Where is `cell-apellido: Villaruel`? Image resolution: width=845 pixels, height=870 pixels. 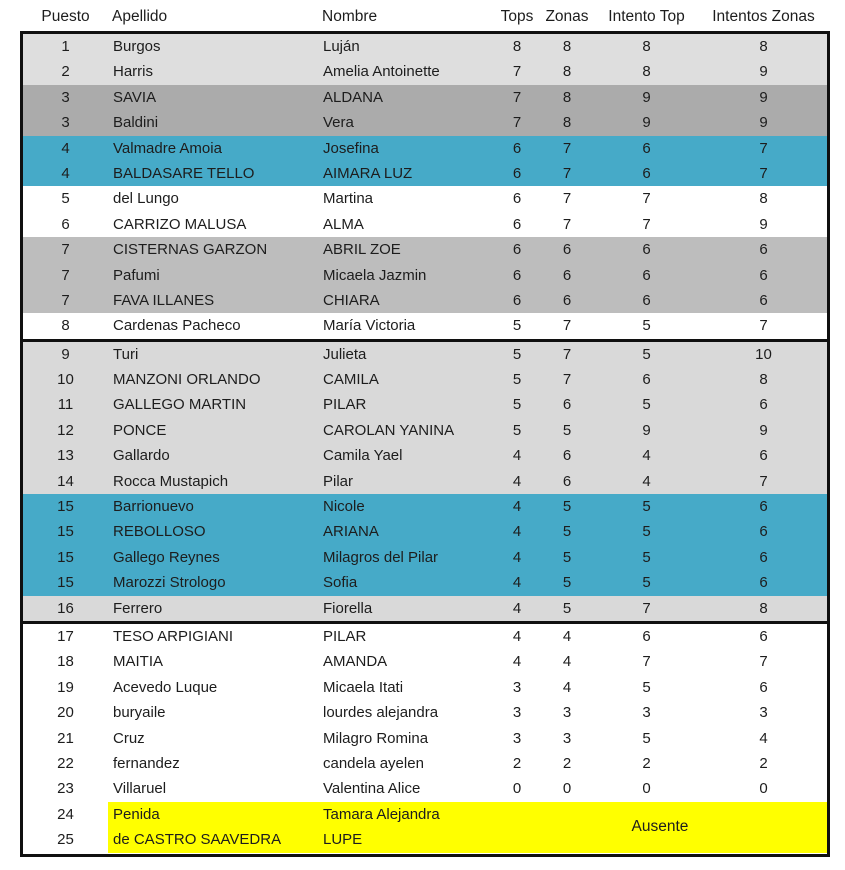
cell-apellido: Villaruel is located at coordinates (140, 789).